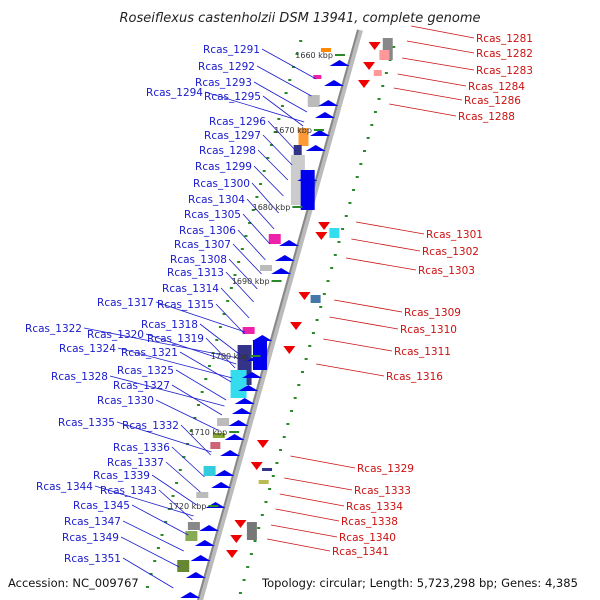  What do you see at coordinates (135, 463) in the screenshot?
I see `gene-label-left: Rcas_1337` at bounding box center [135, 463].